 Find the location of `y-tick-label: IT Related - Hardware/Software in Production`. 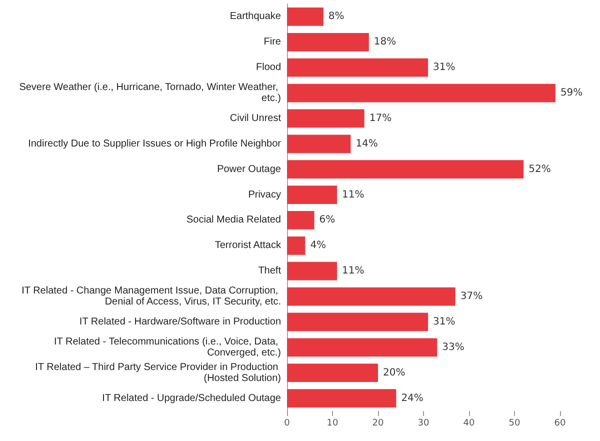

y-tick-label: IT Related - Hardware/Software in Production is located at coordinates (180, 322).